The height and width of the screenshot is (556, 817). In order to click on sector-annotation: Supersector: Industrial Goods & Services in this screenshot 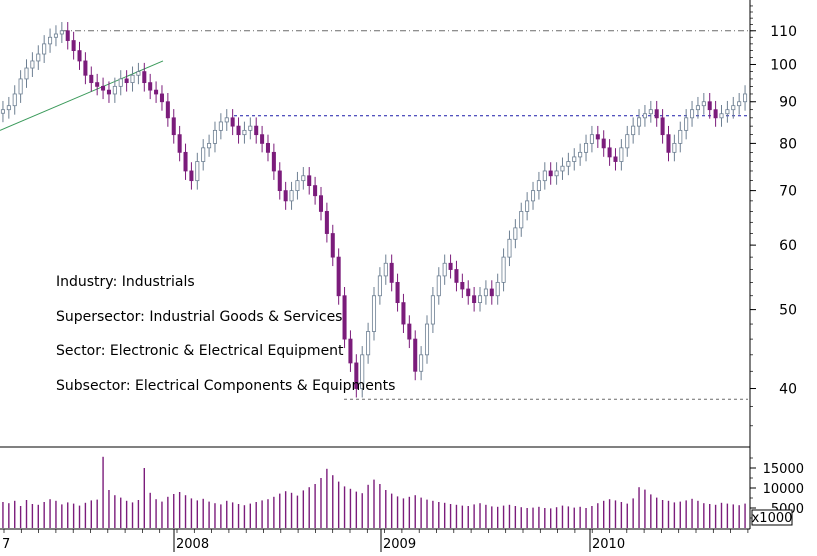, I will do `click(199, 317)`.